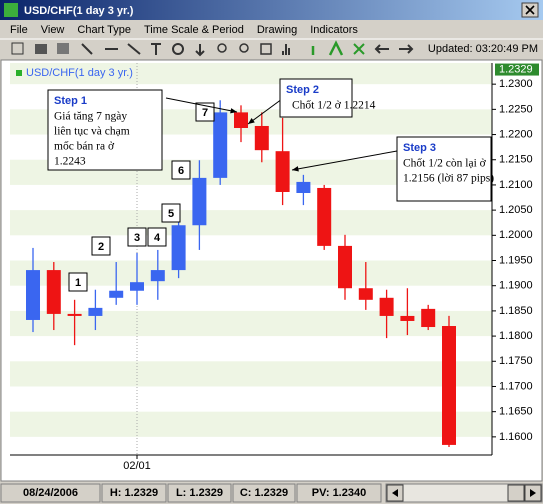  I want to click on y-tick-label: 1.1900, so click(516, 286).